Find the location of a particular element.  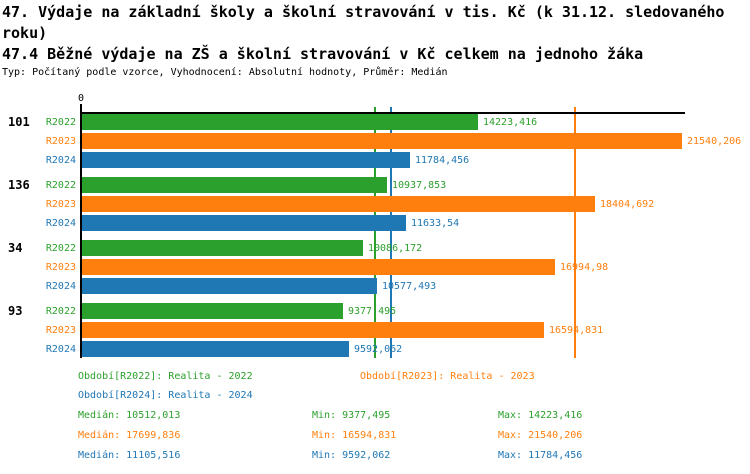

series-label-r2024-136: R2024 is located at coordinates (60, 223).